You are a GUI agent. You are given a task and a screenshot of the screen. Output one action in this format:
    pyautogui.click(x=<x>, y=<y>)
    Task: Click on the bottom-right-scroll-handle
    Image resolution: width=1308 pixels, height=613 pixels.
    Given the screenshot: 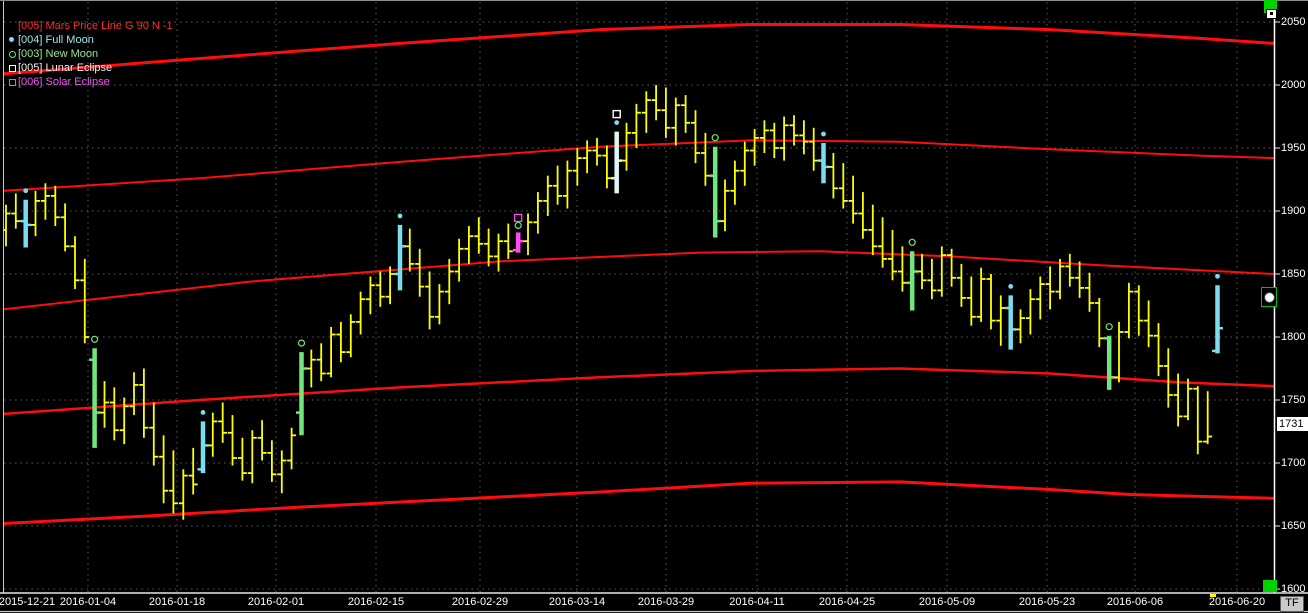 What is the action you would take?
    pyautogui.click(x=1270, y=586)
    